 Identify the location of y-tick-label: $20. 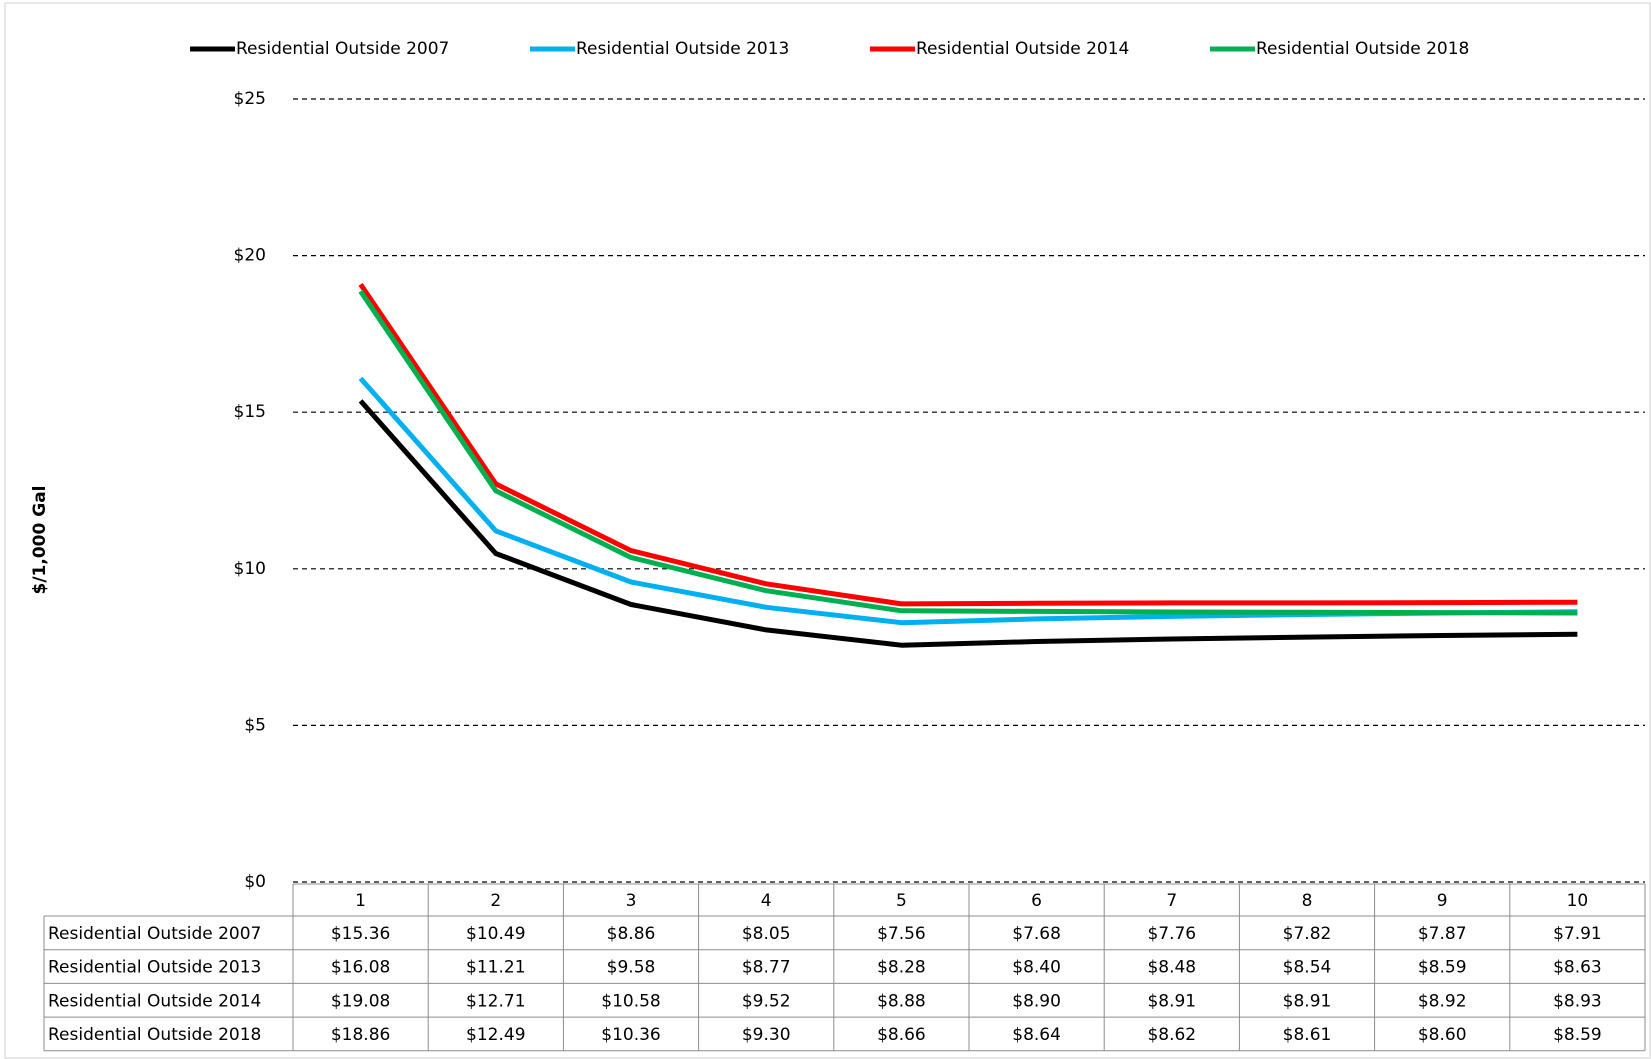
(250, 256).